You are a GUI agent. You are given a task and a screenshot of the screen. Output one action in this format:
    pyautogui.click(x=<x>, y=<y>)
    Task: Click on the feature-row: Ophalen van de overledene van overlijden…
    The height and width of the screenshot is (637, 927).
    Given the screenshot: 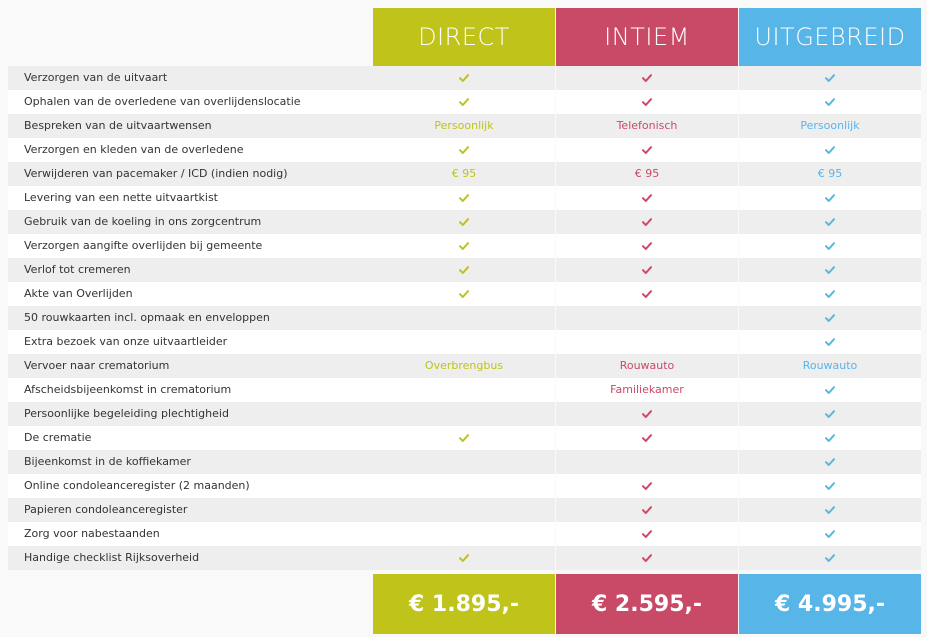 What is the action you would take?
    pyautogui.click(x=464, y=102)
    